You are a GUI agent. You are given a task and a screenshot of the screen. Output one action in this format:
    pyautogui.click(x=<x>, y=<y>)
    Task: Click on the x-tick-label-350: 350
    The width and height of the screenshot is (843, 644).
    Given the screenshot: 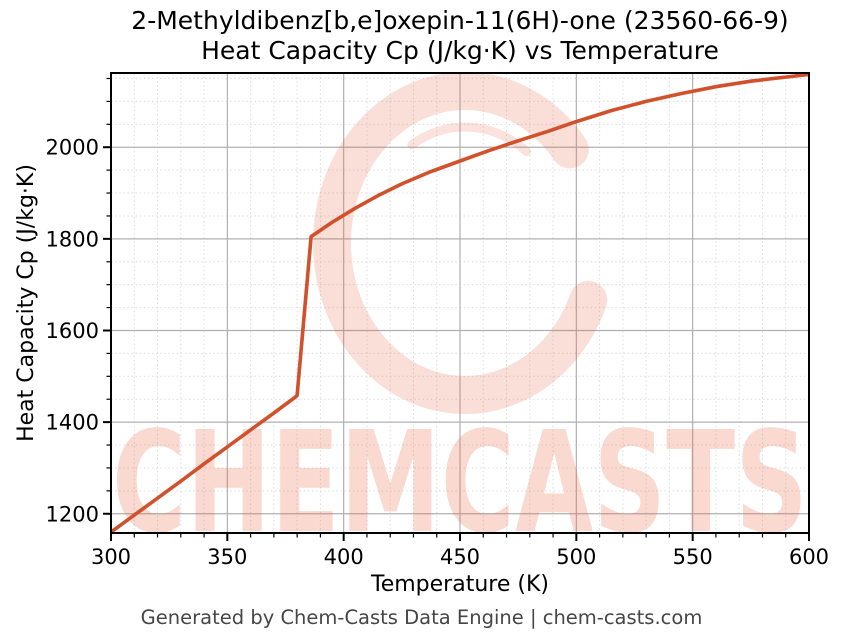 What is the action you would take?
    pyautogui.click(x=227, y=557)
    